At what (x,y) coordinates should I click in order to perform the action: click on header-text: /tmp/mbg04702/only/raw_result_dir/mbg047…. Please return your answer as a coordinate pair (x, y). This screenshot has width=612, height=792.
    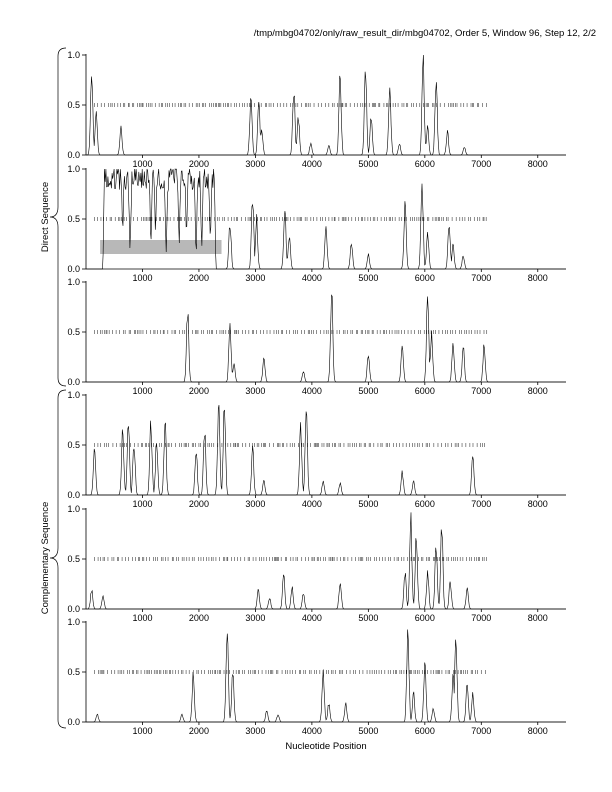
    Looking at the image, I should click on (425, 33).